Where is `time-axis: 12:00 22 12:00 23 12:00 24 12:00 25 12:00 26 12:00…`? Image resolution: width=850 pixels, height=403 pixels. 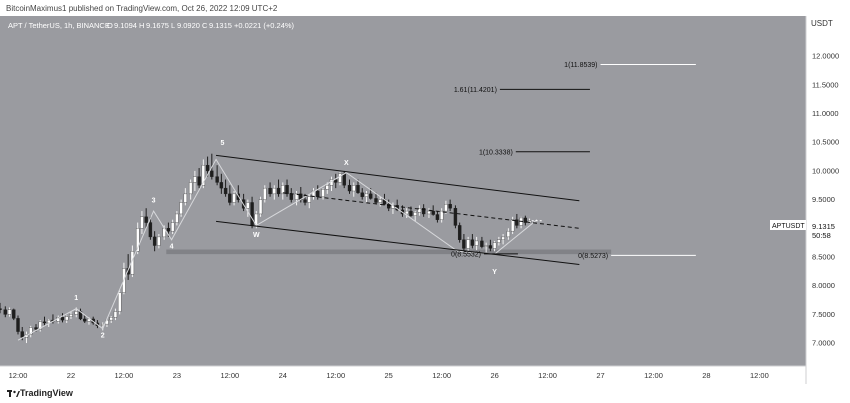 time-axis: 12:00 22 12:00 23 12:00 24 12:00 25 12:00 26 12:00… is located at coordinates (389, 375).